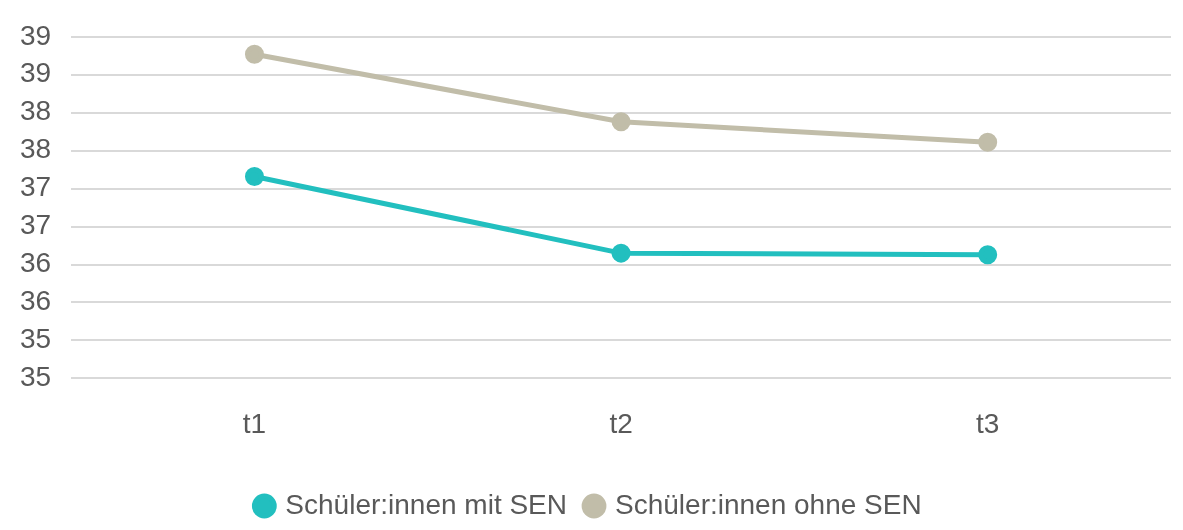 The width and height of the screenshot is (1183, 530). What do you see at coordinates (988, 423) in the screenshot?
I see `x-tick-label: t3` at bounding box center [988, 423].